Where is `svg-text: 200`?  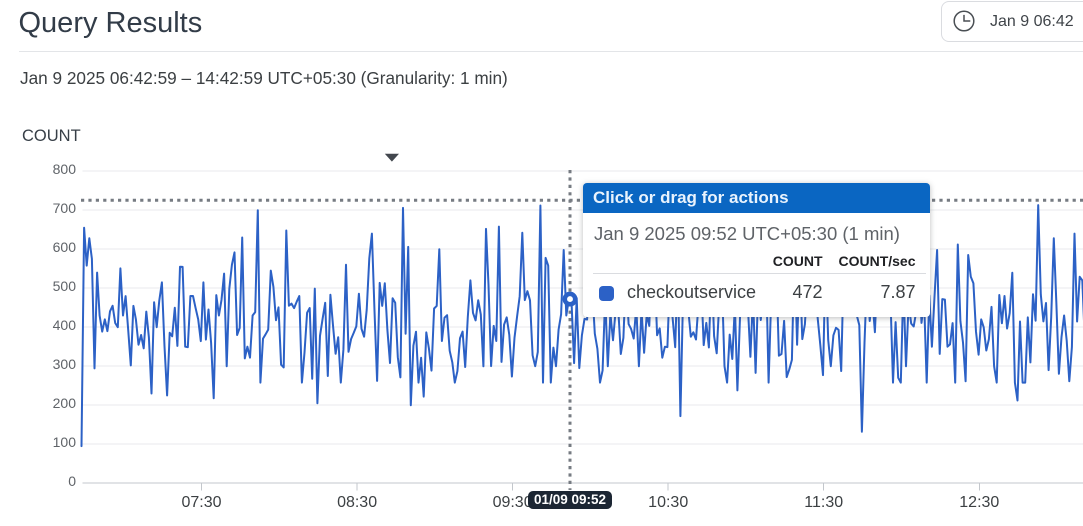
svg-text: 200 is located at coordinates (65, 403).